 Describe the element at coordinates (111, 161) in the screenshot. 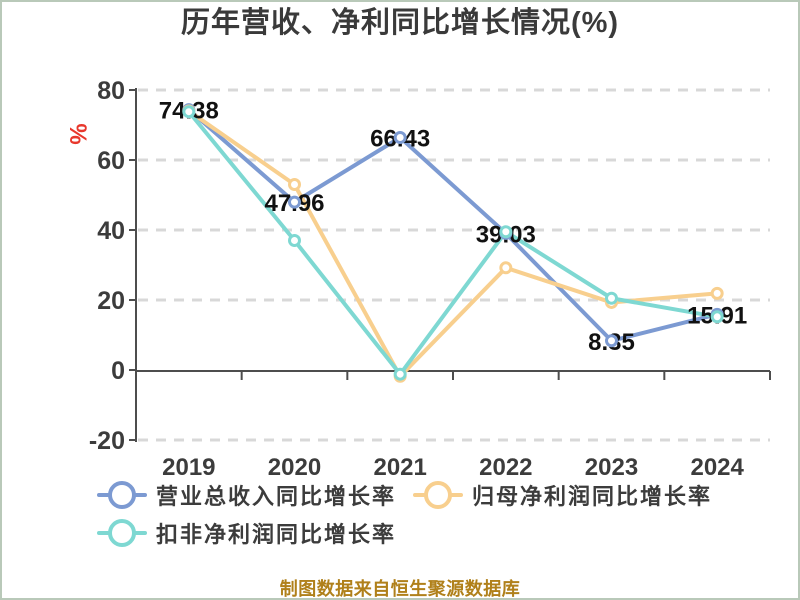

I see `y-tick-label: 60` at that location.